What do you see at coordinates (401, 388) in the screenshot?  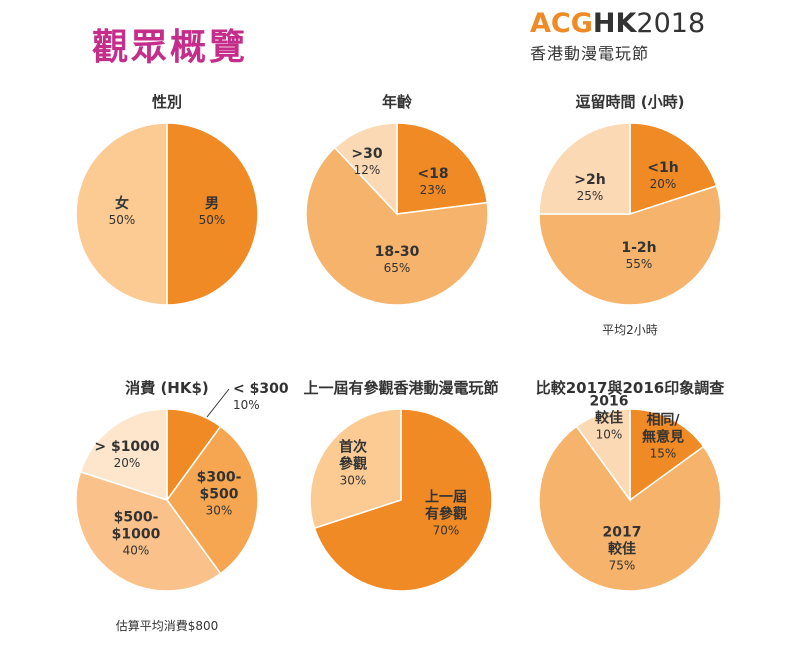 I see `chart-title: 上一屆有參觀香港動漫電玩節` at bounding box center [401, 388].